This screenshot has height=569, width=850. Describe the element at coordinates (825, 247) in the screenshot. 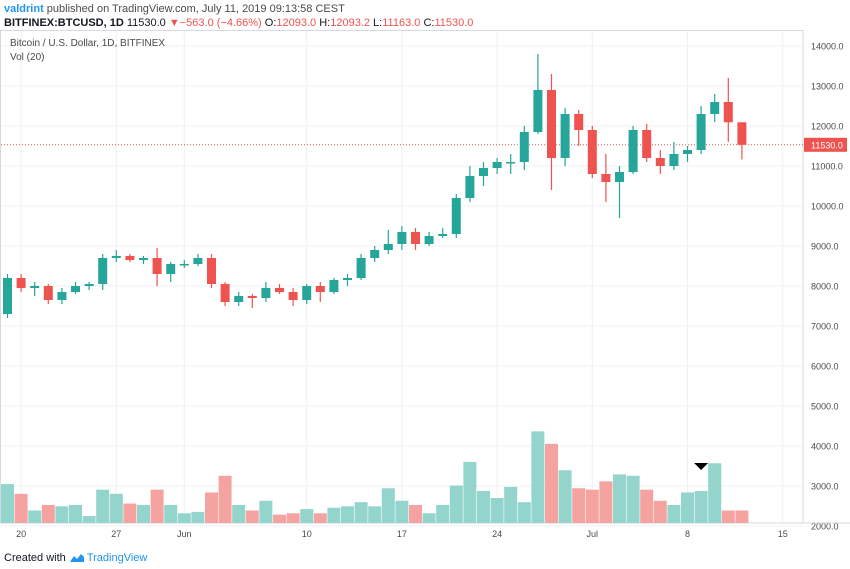

I see `y-tick-label: 9000.0` at that location.